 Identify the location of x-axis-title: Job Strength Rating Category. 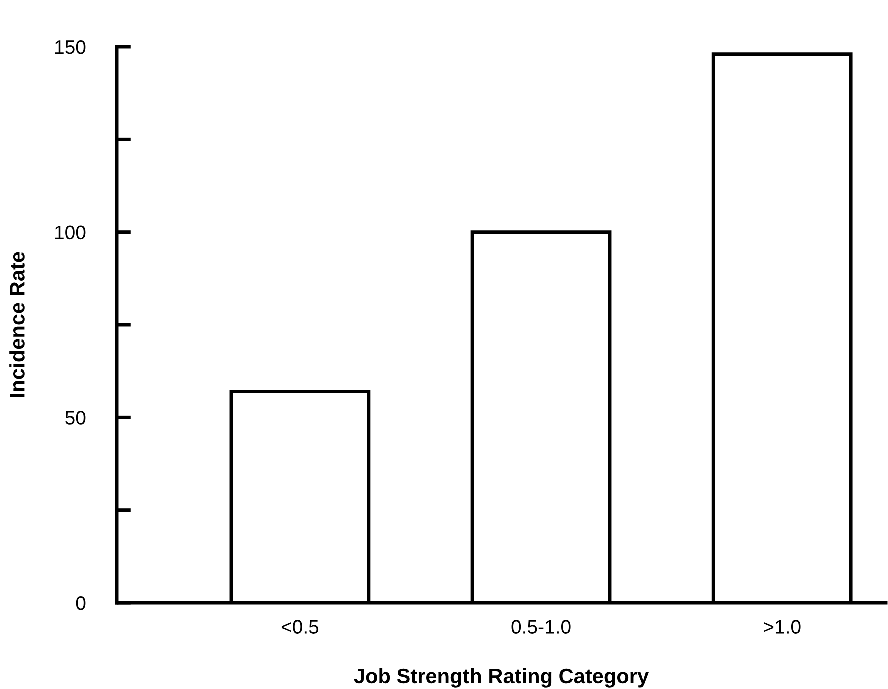
(501, 678).